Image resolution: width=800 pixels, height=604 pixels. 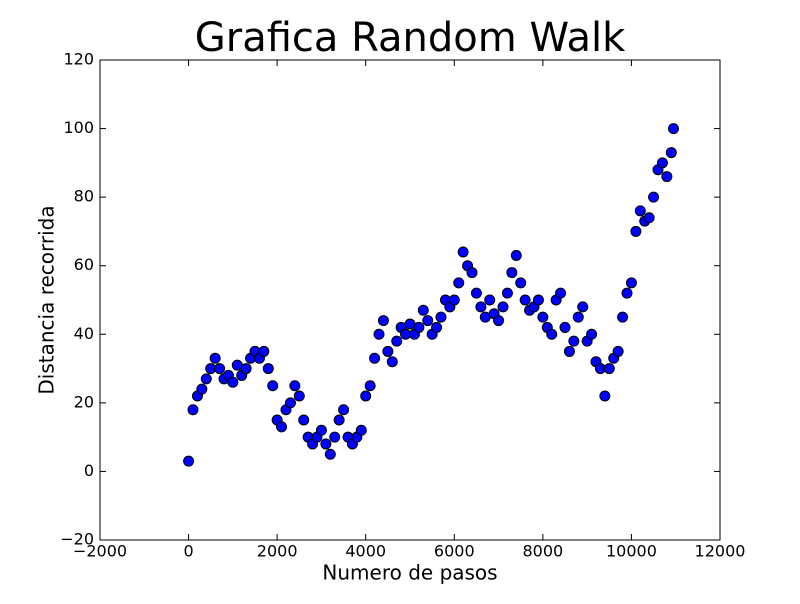 I want to click on y-tick-label: 60, so click(x=84, y=264).